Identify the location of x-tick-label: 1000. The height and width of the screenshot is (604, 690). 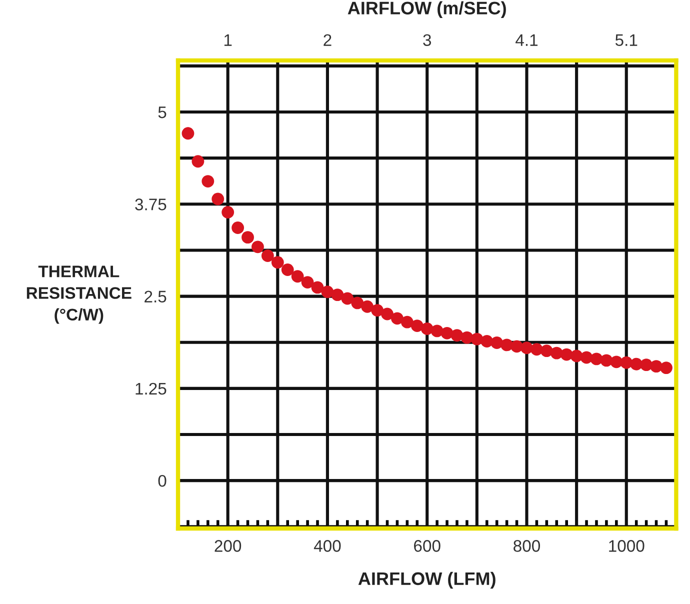
(626, 546).